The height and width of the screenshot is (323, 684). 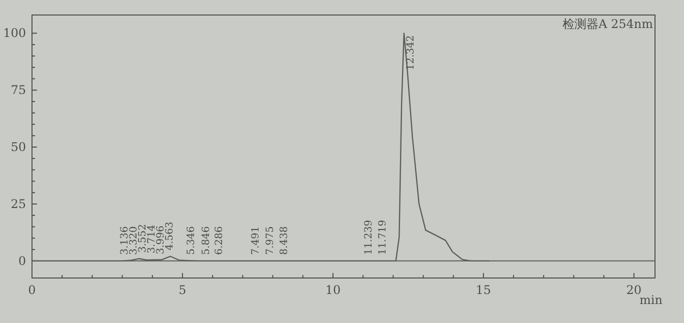 I want to click on annotation: 5.346, so click(x=191, y=240).